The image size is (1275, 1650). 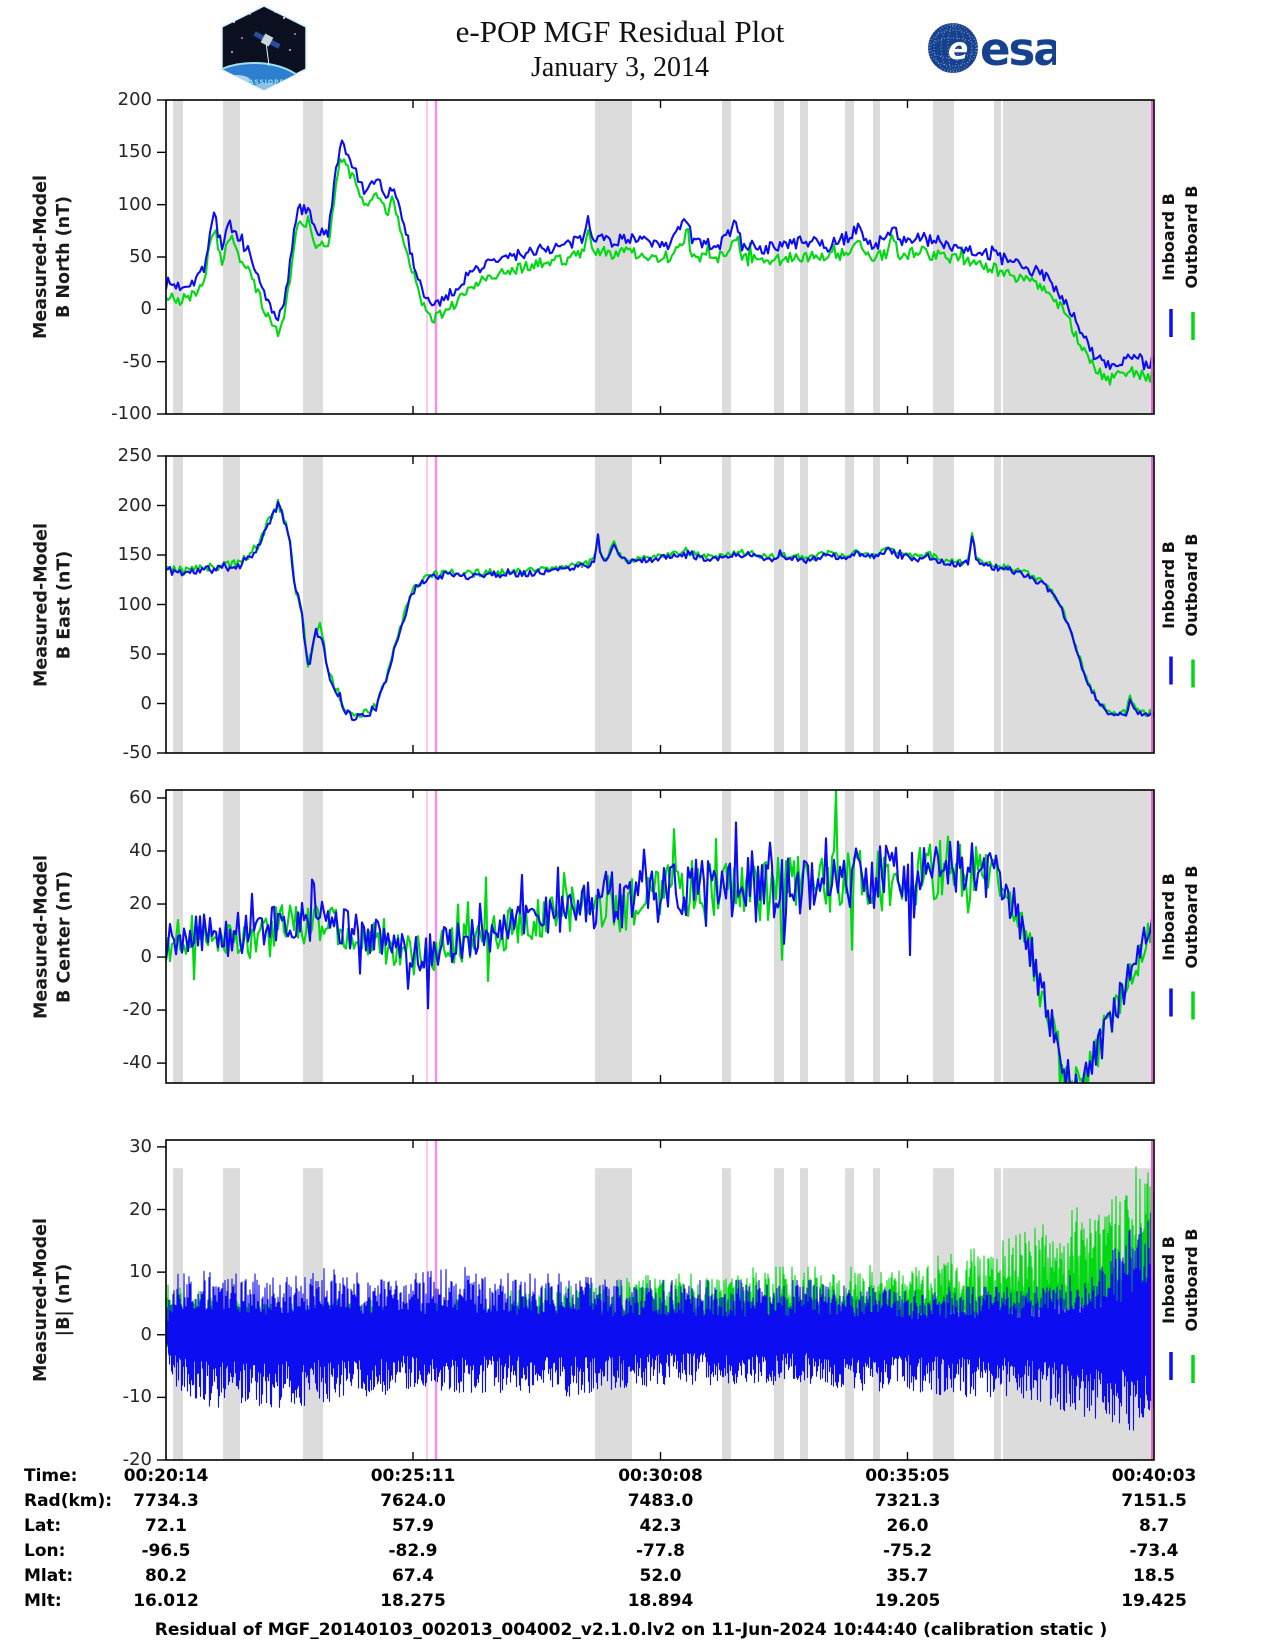 What do you see at coordinates (140, 904) in the screenshot?
I see `y-tick-label: 20` at bounding box center [140, 904].